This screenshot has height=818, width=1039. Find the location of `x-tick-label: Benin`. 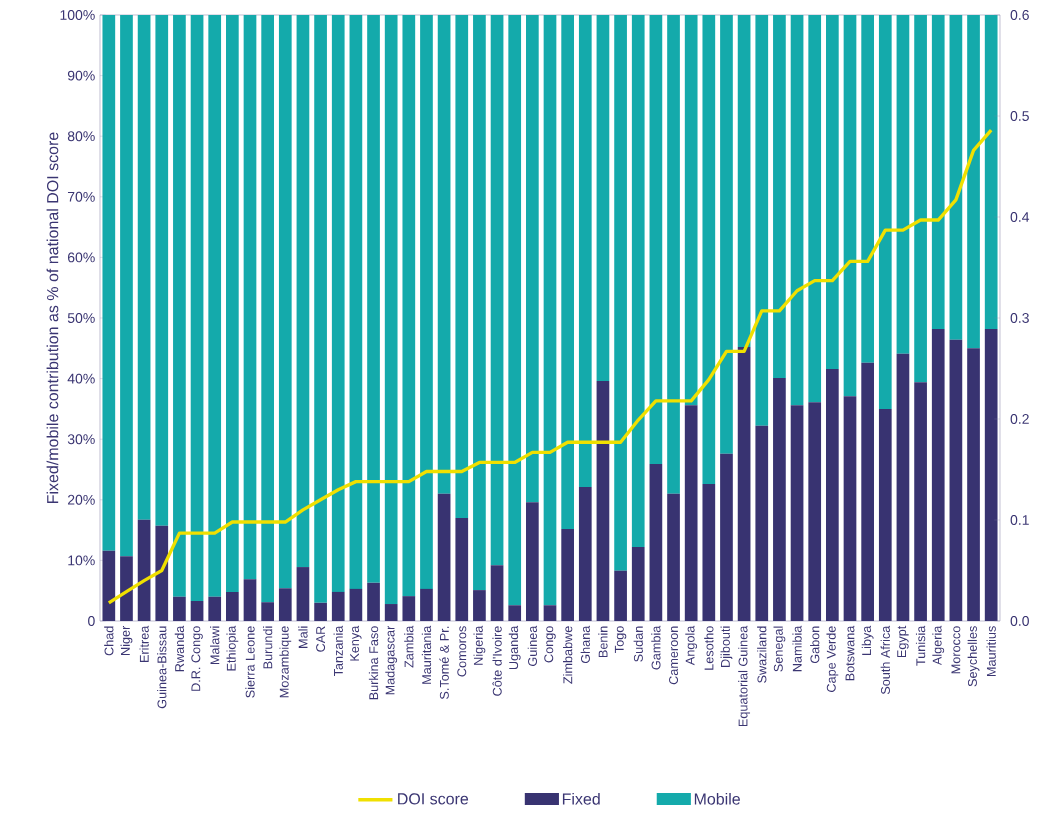

x-tick-label: Benin is located at coordinates (603, 642).